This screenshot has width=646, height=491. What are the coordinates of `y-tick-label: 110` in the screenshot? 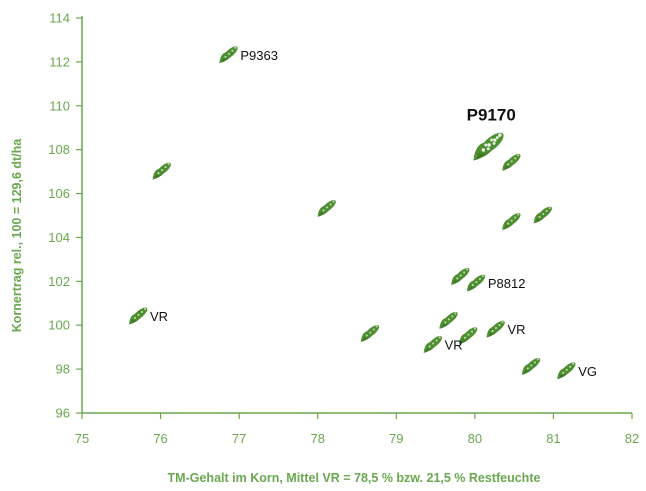 It's located at (59, 105).